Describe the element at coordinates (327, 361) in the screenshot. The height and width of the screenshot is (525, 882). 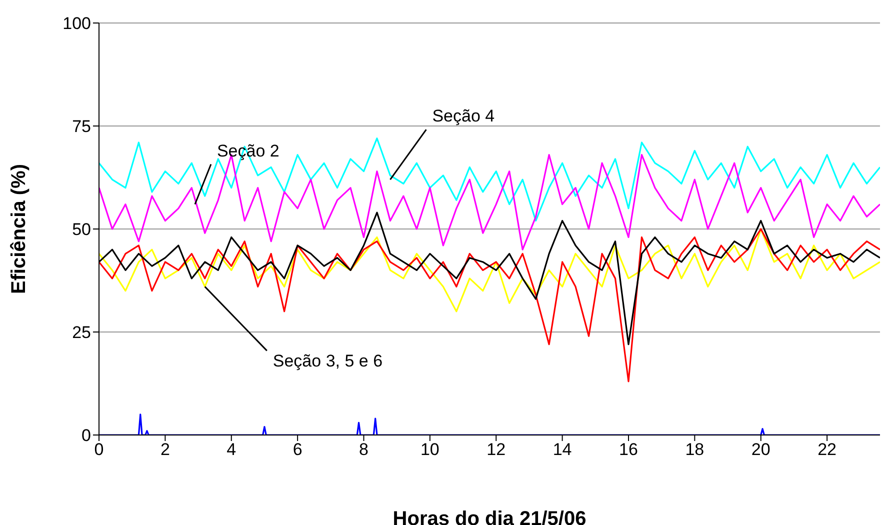
I see `annotation: Seção 3, 5 e 6` at that location.